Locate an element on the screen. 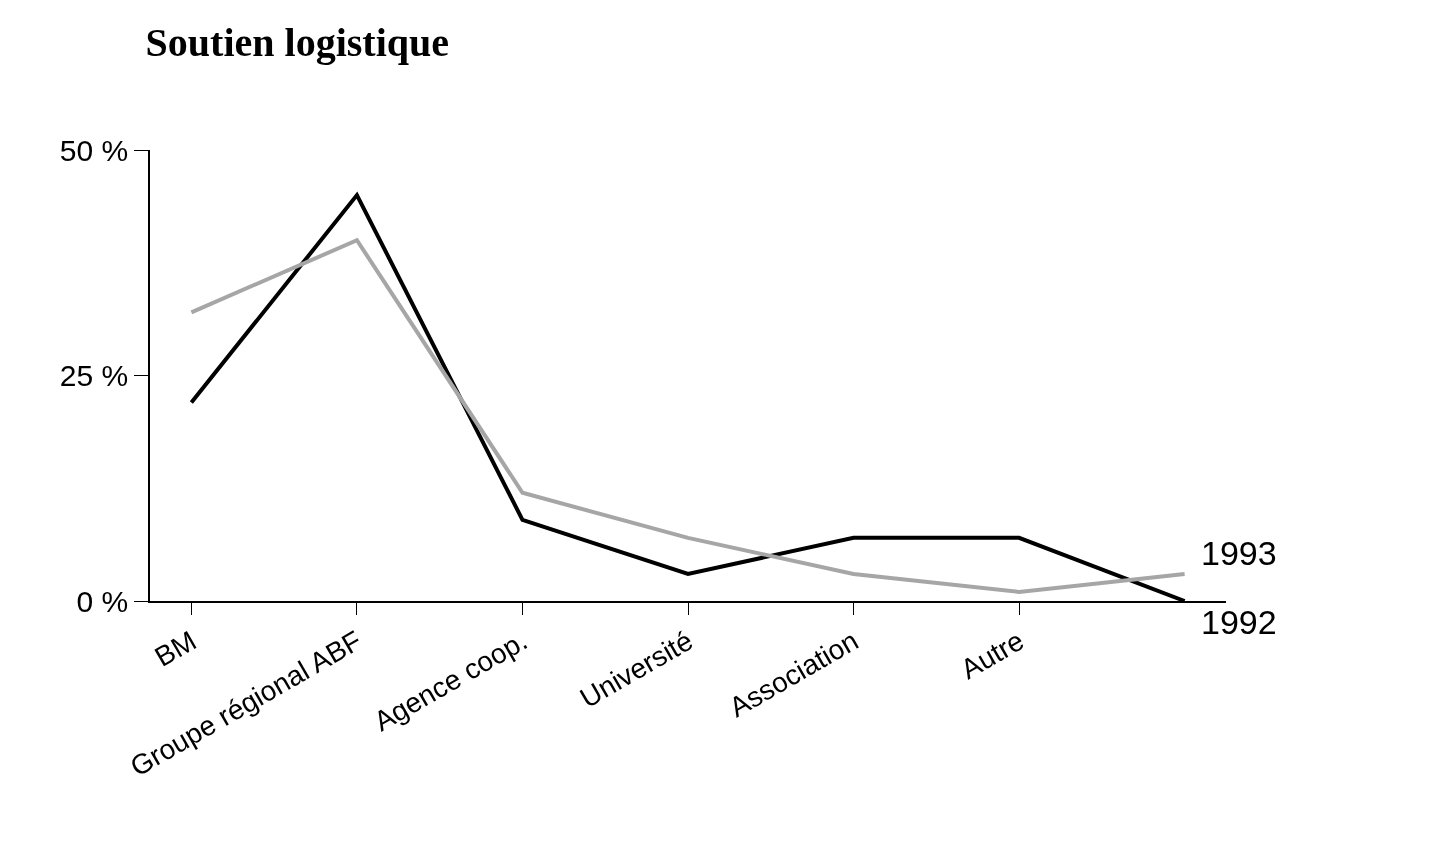  y-tick-label: 25 % is located at coordinates (94, 375).